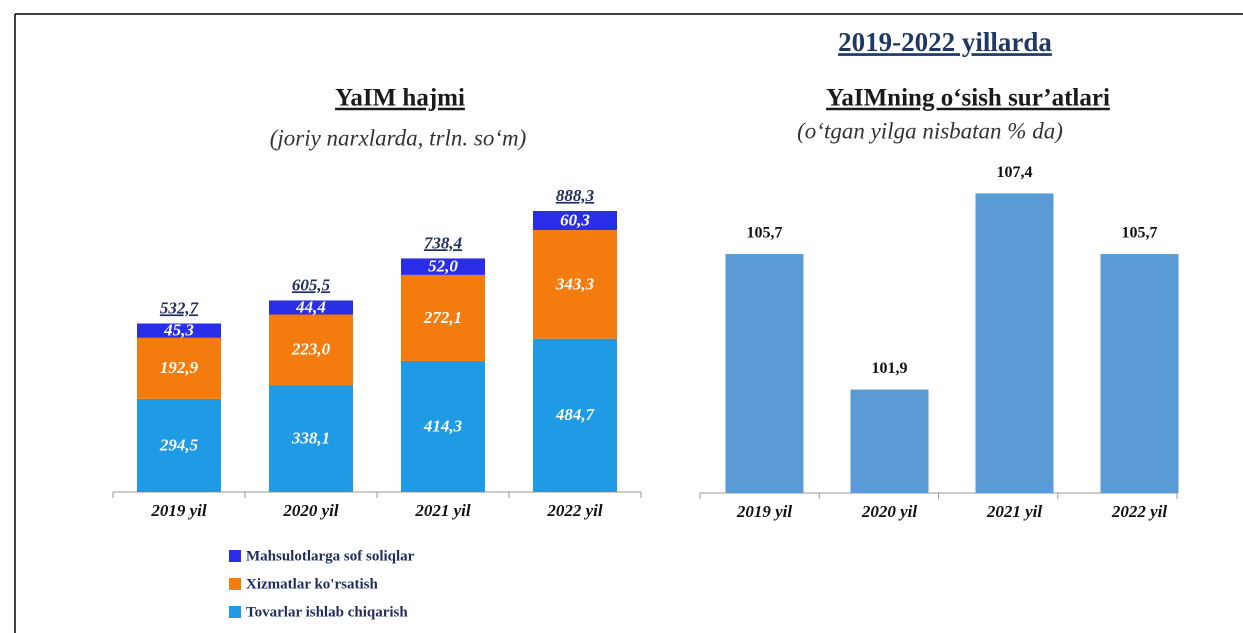 The height and width of the screenshot is (633, 1243). I want to click on segment-label: 484,7, so click(575, 414).